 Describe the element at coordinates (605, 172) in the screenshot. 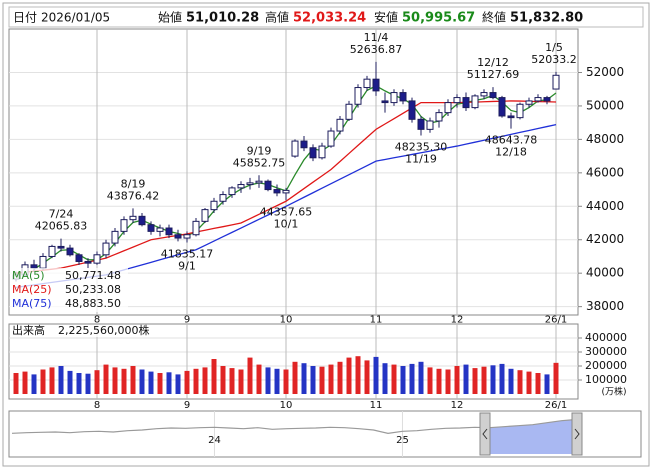

I see `y-tick-label: 46000` at that location.